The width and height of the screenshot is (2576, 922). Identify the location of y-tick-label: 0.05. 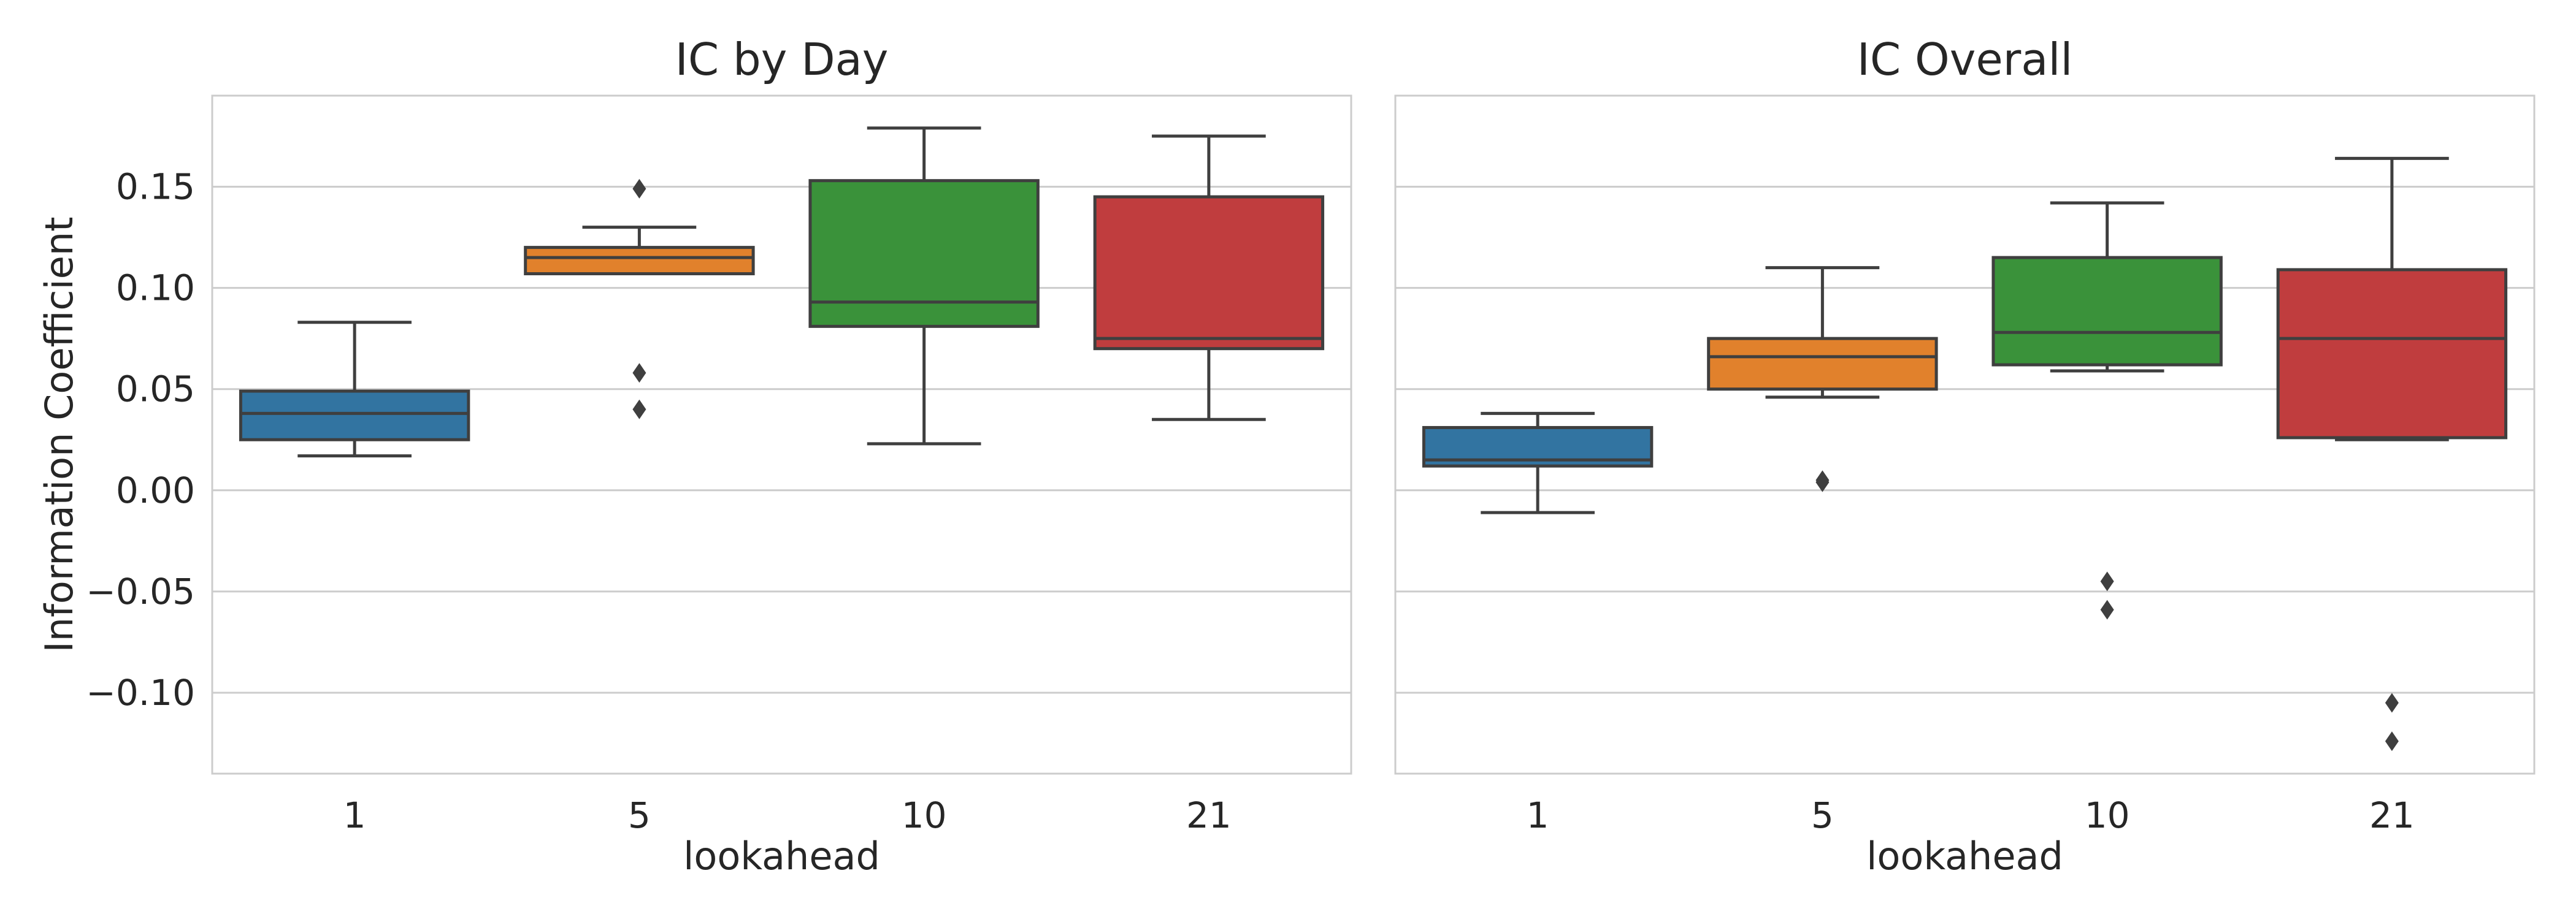
(155, 389).